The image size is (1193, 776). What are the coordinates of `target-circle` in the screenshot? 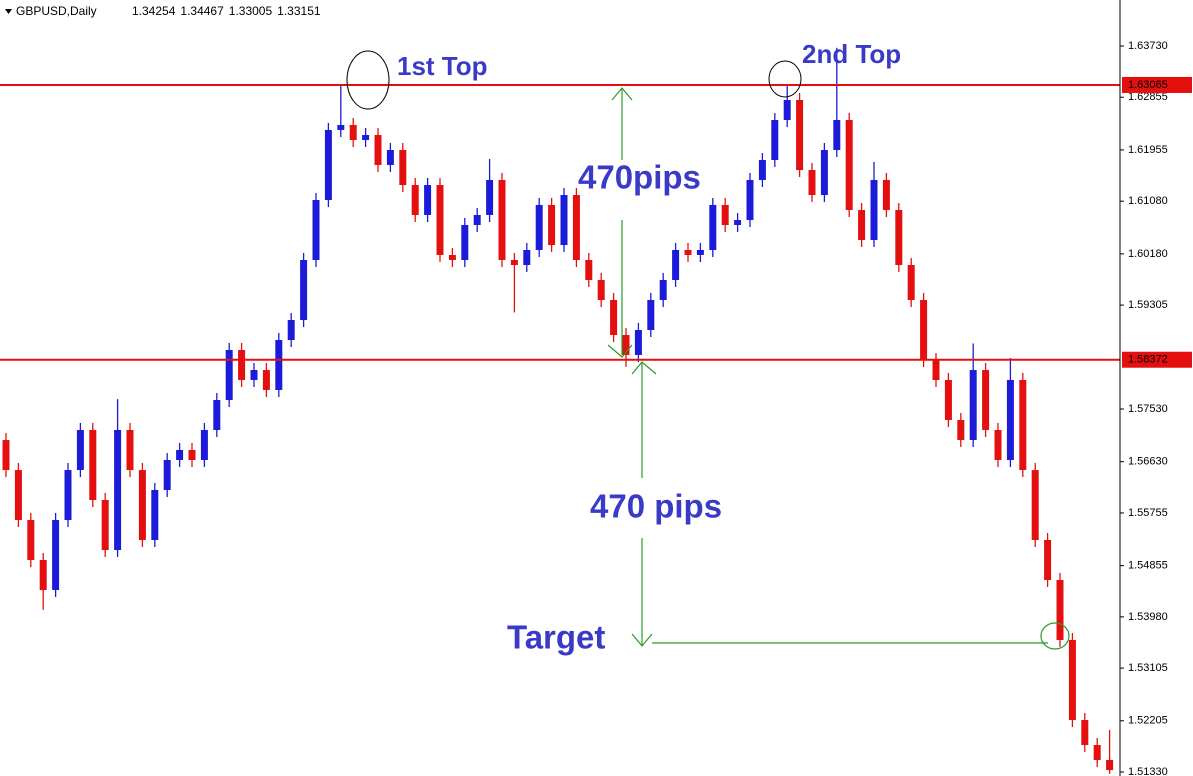 It's located at (1055, 636).